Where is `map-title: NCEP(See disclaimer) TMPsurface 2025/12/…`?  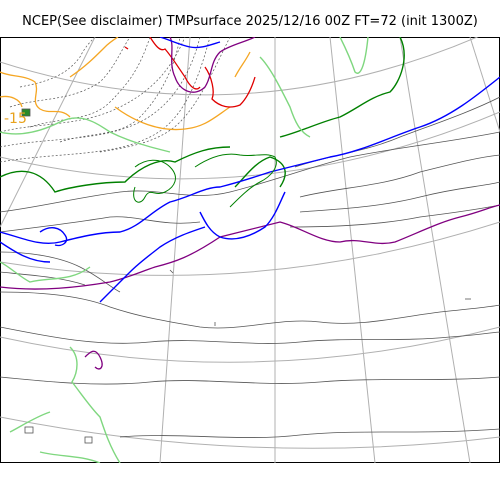
map-title: NCEP(See disclaimer) TMPsurface 2025/12/… is located at coordinates (250, 21).